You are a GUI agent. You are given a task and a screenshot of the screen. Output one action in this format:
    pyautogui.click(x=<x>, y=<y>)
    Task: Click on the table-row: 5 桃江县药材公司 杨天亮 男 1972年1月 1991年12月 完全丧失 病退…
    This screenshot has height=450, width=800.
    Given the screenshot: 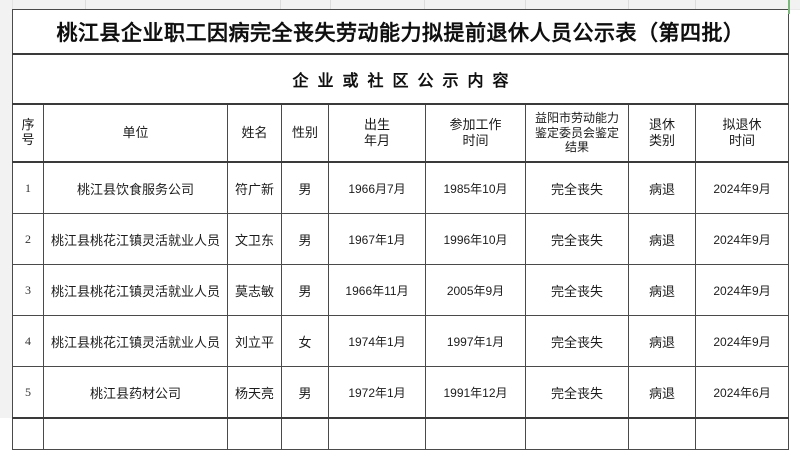 What is the action you would take?
    pyautogui.click(x=401, y=392)
    